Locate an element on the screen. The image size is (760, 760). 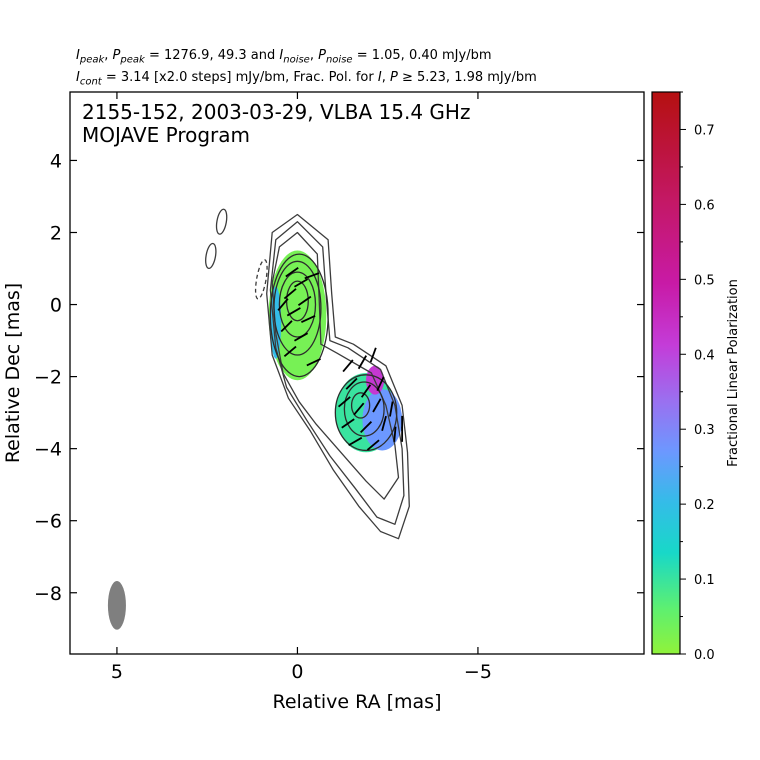
p-noise-sub: noise is located at coordinates (339, 60).